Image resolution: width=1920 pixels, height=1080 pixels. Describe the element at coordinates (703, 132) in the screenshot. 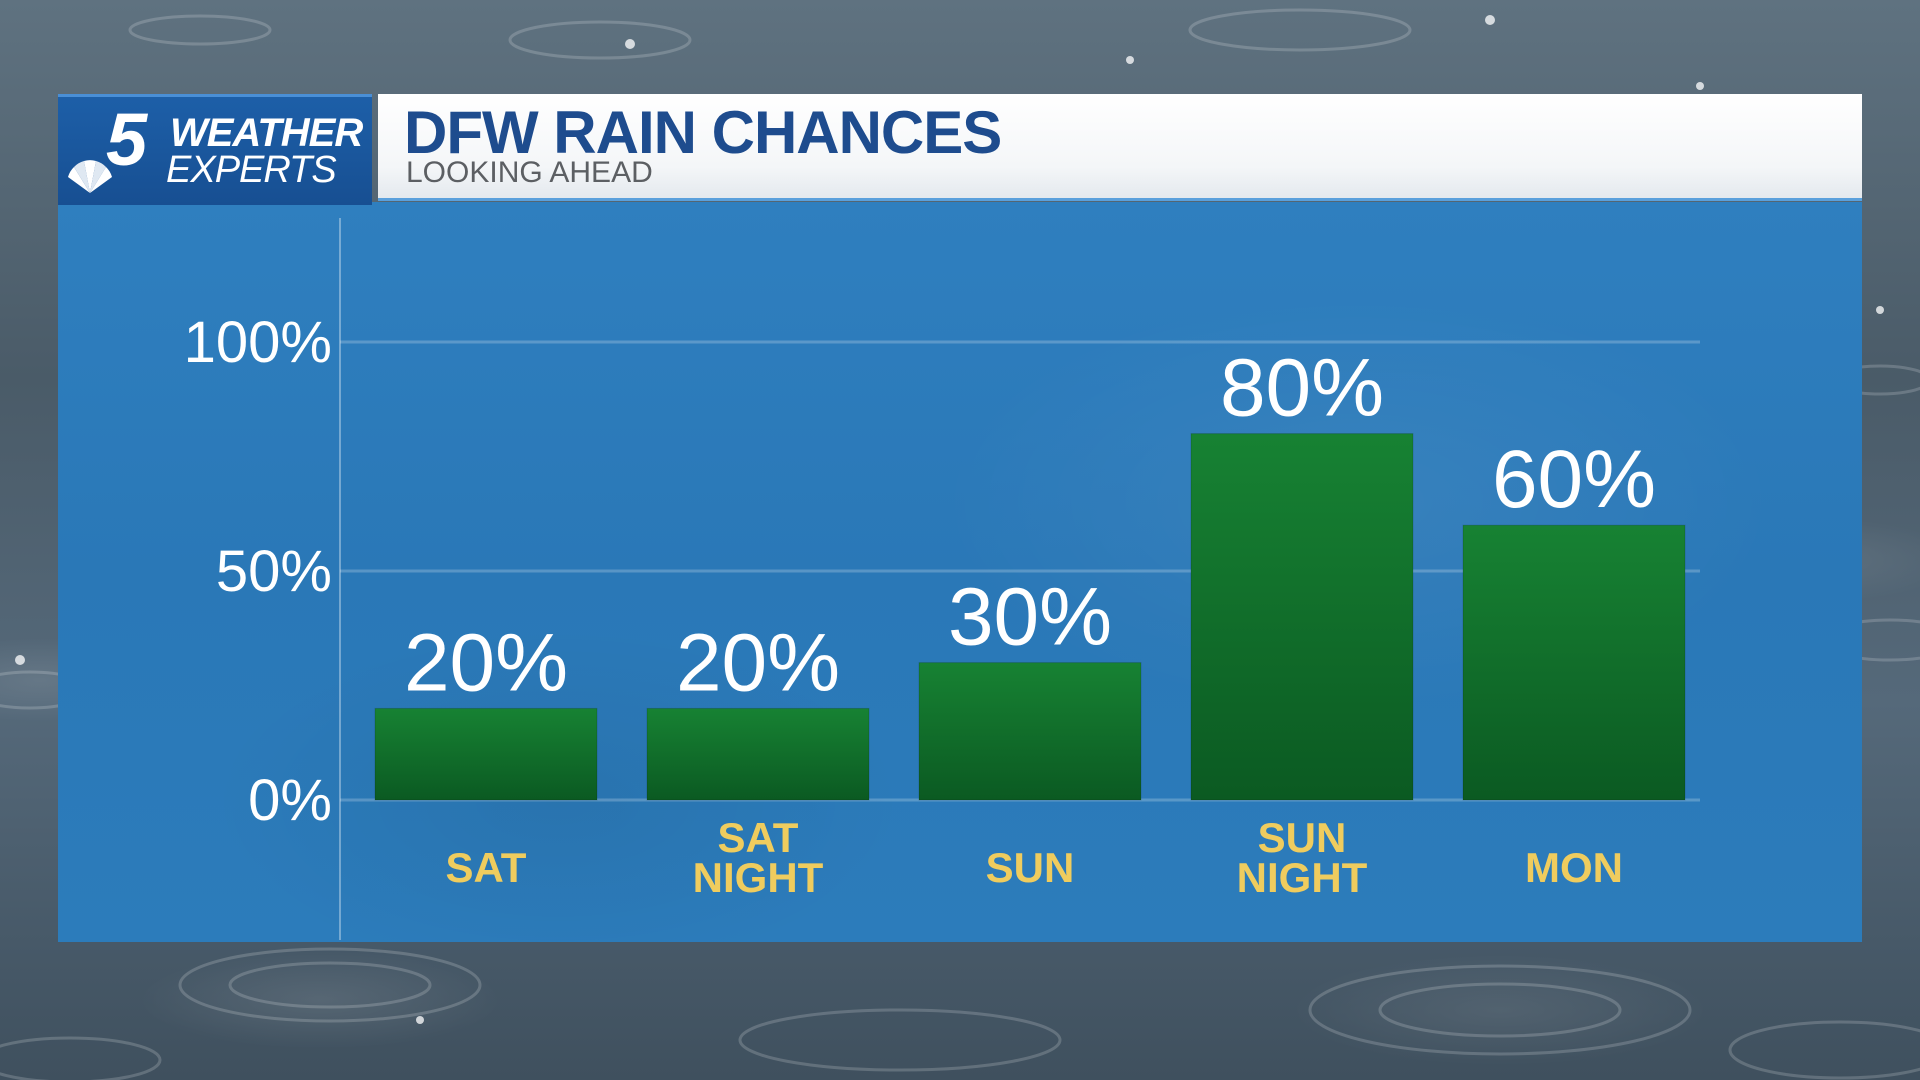

I see `chart-title: DFW RAIN CHANCES` at that location.